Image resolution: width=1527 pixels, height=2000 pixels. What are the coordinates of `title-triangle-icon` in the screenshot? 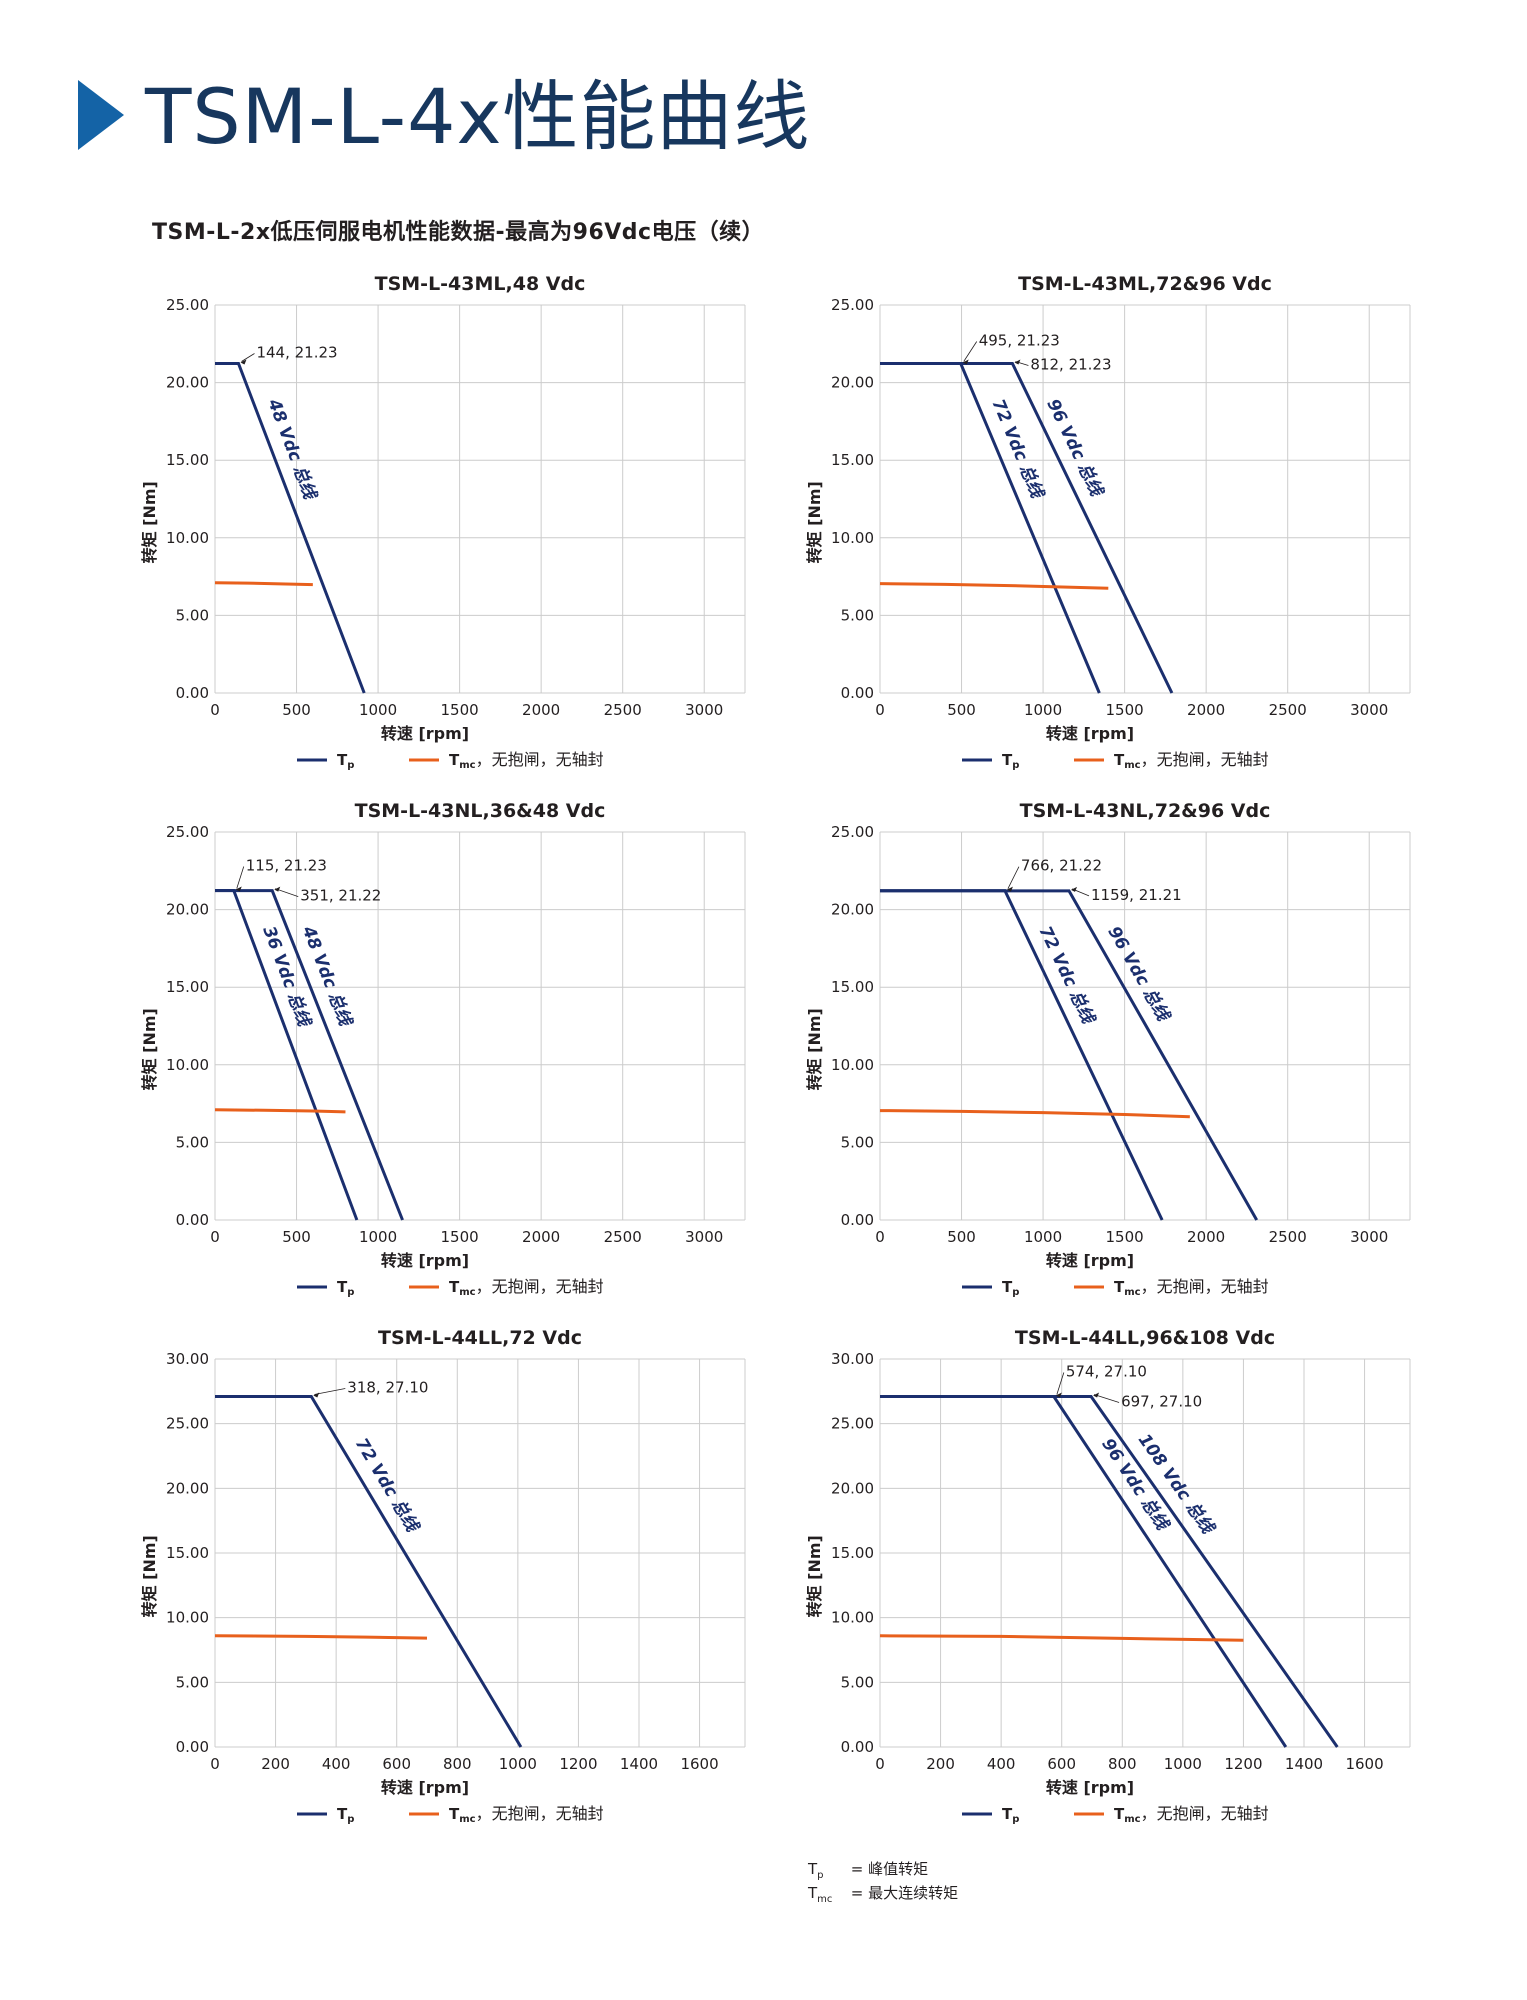 It's located at (101, 115).